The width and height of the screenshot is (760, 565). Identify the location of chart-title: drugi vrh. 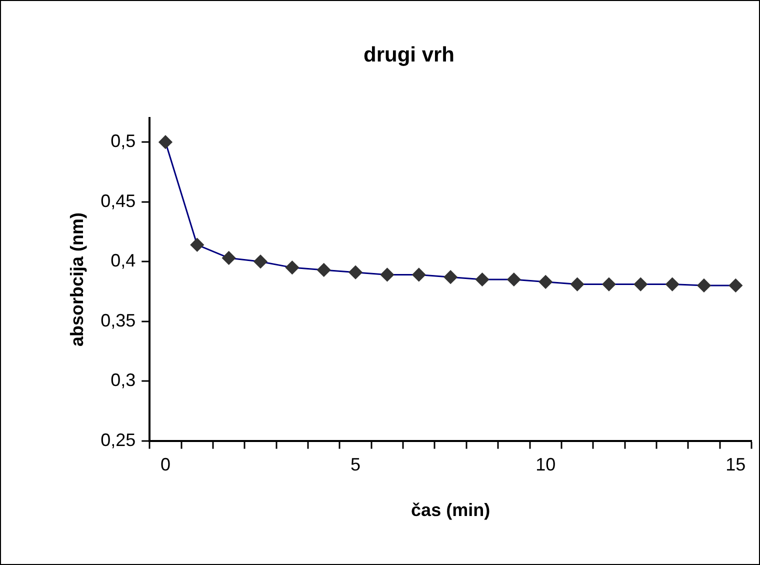
(409, 54).